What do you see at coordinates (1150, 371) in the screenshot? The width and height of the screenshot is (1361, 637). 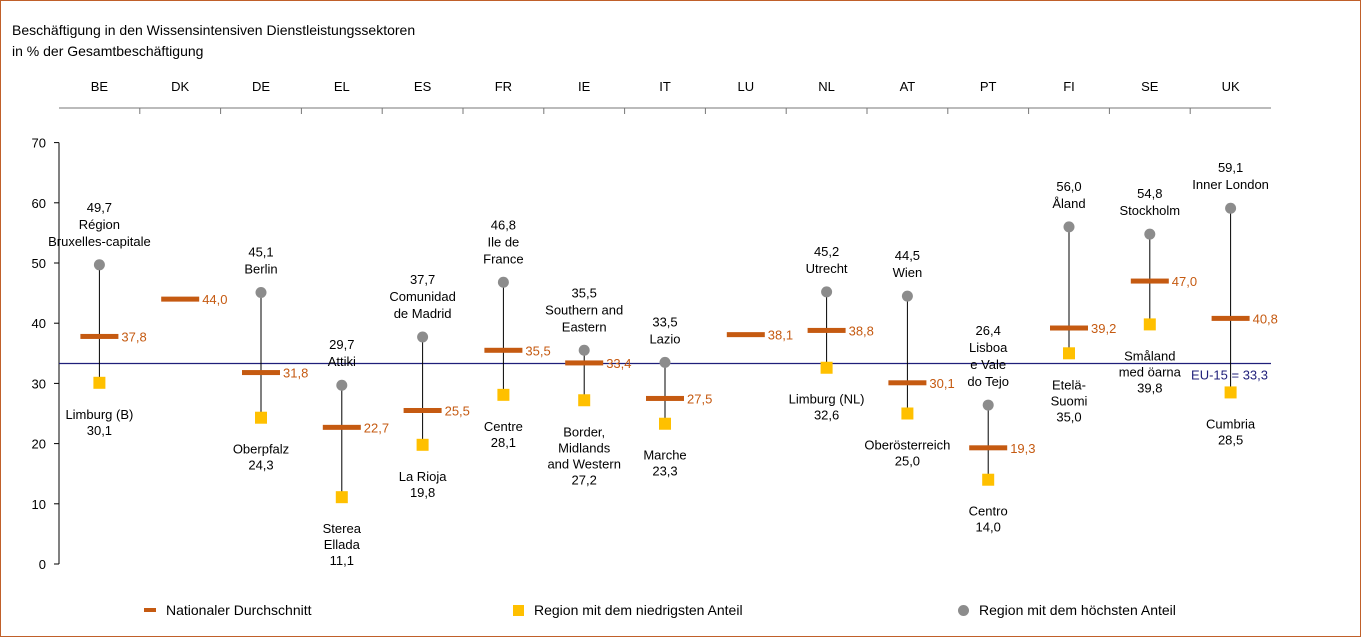 I see `lowest-region-label: med öarna` at bounding box center [1150, 371].